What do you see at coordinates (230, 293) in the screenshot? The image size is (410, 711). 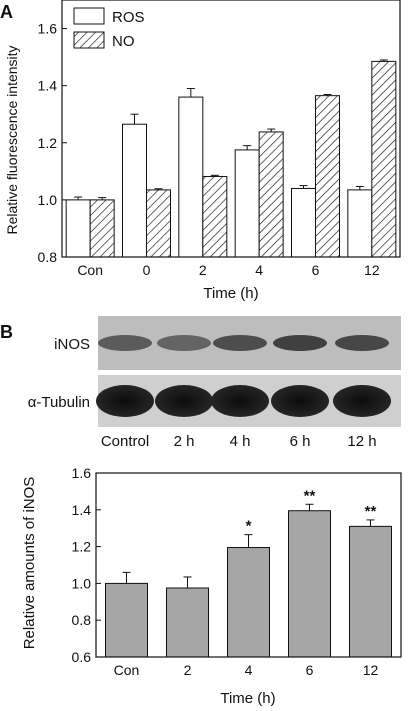 I see `chart-a-xlabel: Time (h)` at bounding box center [230, 293].